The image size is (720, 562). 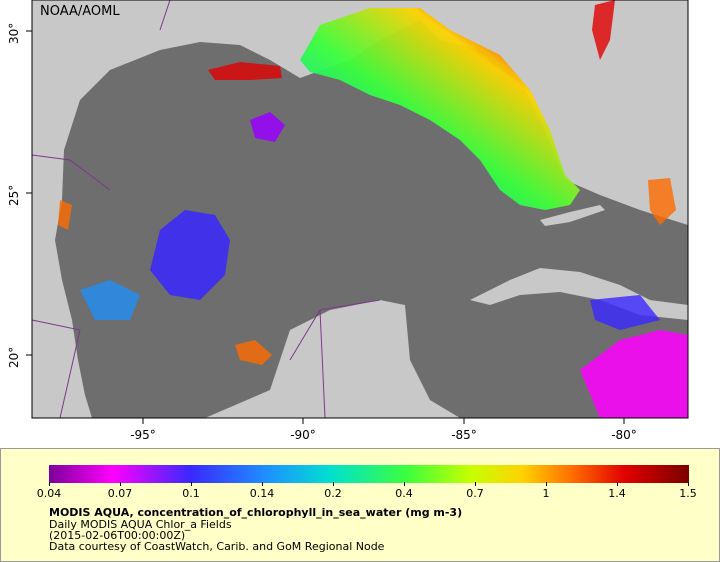 What do you see at coordinates (624, 435) in the screenshot?
I see `lon-label: -80°` at bounding box center [624, 435].